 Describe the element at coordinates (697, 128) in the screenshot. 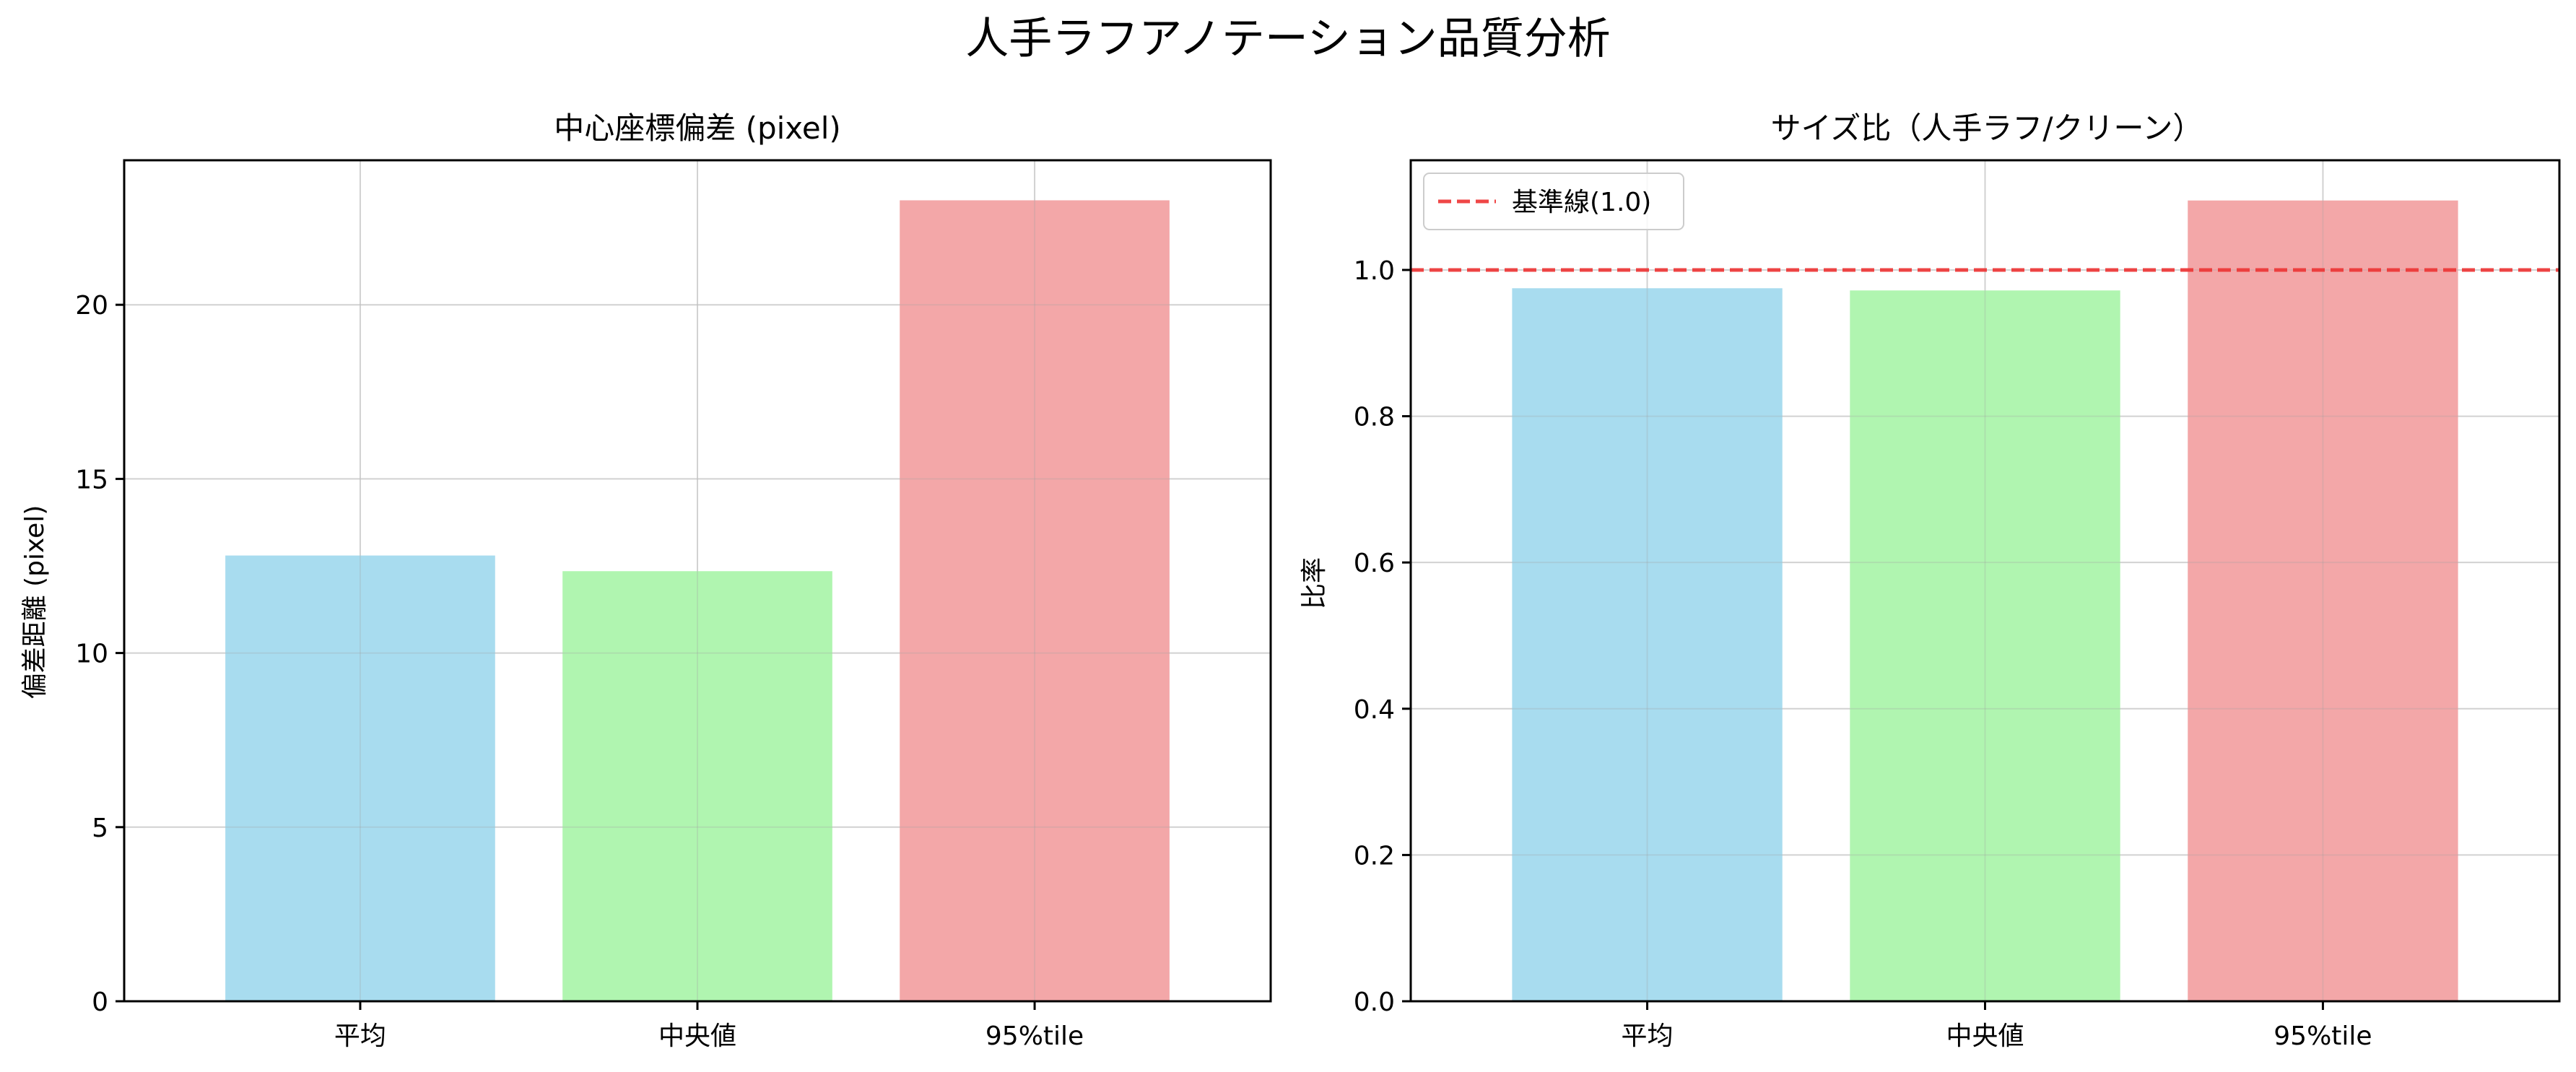

I see `chart-title-center-deviation: 中心座標偏差 (pixel)` at that location.